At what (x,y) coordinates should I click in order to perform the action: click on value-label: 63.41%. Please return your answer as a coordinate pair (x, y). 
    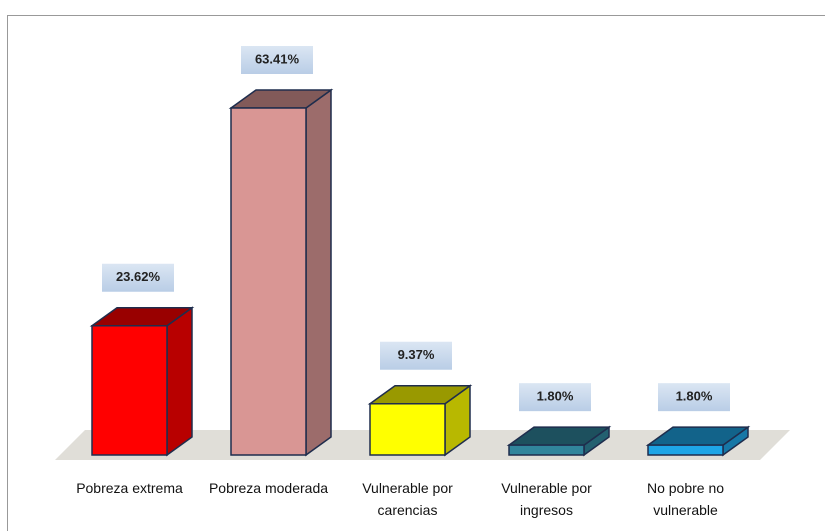
    Looking at the image, I should click on (277, 58).